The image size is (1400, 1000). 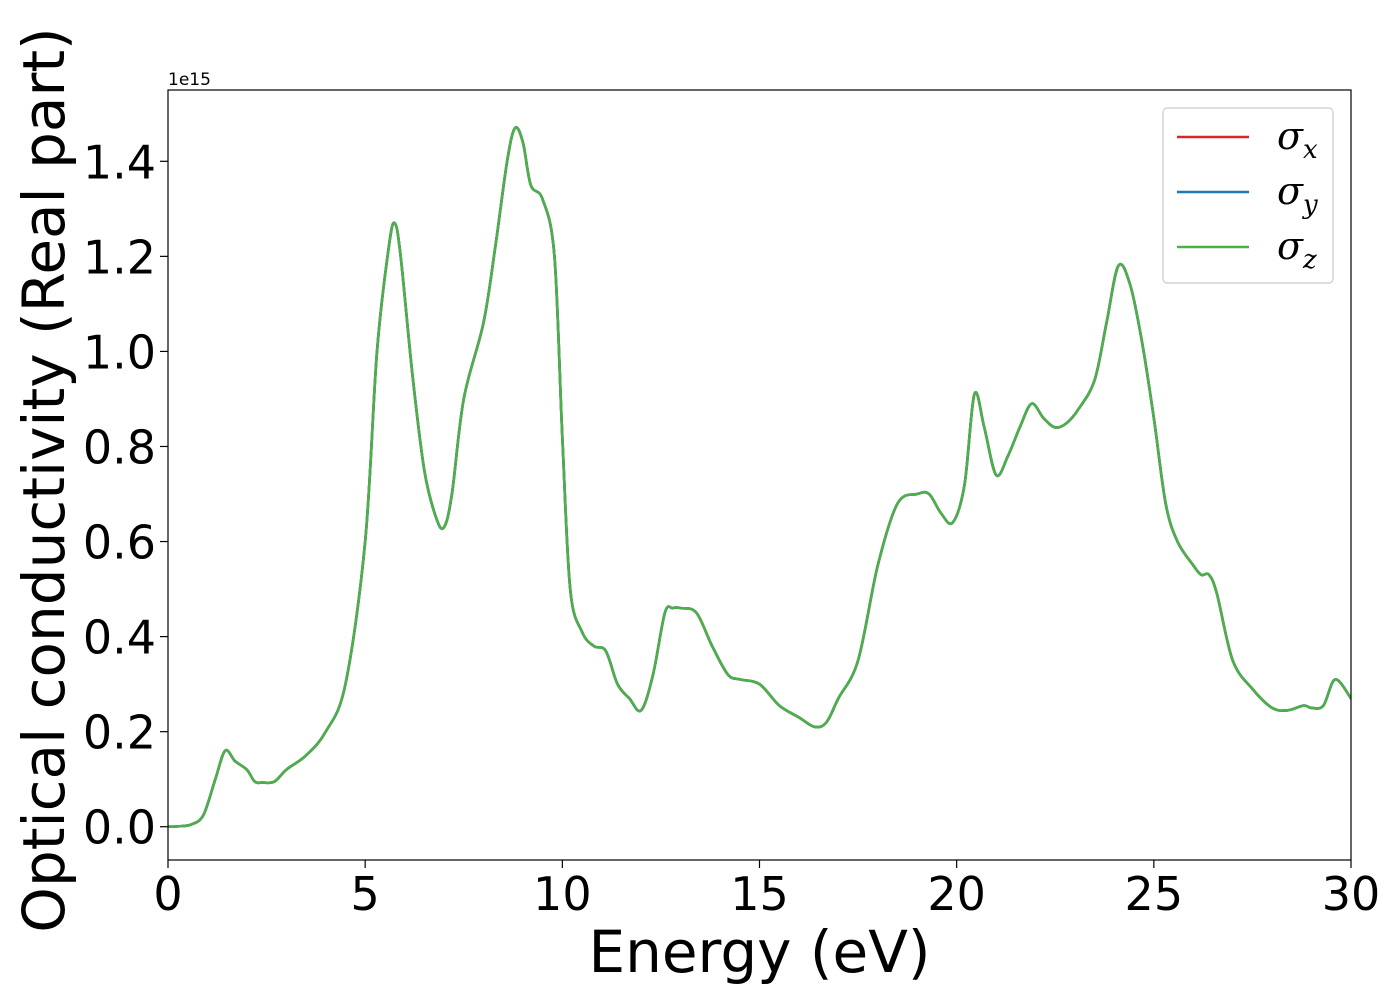 What do you see at coordinates (956, 894) in the screenshot?
I see `x-tick-label: 20` at bounding box center [956, 894].